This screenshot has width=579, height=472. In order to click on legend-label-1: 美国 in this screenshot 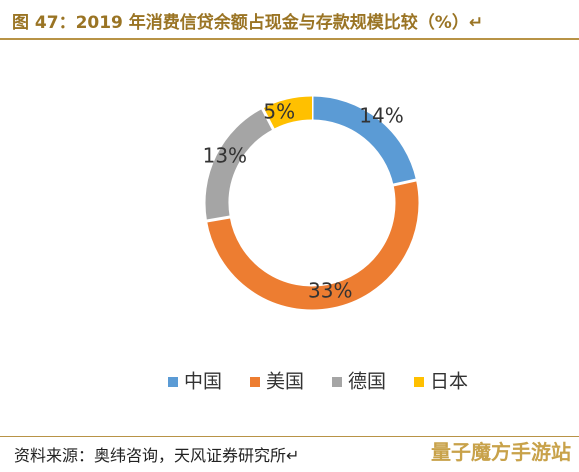, I will do `click(285, 382)`.